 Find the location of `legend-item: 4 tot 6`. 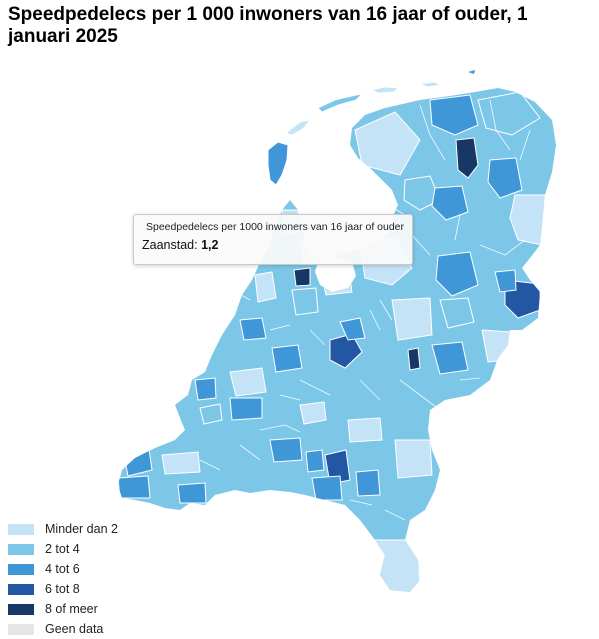

legend-item: 4 tot 6 is located at coordinates (63, 569).